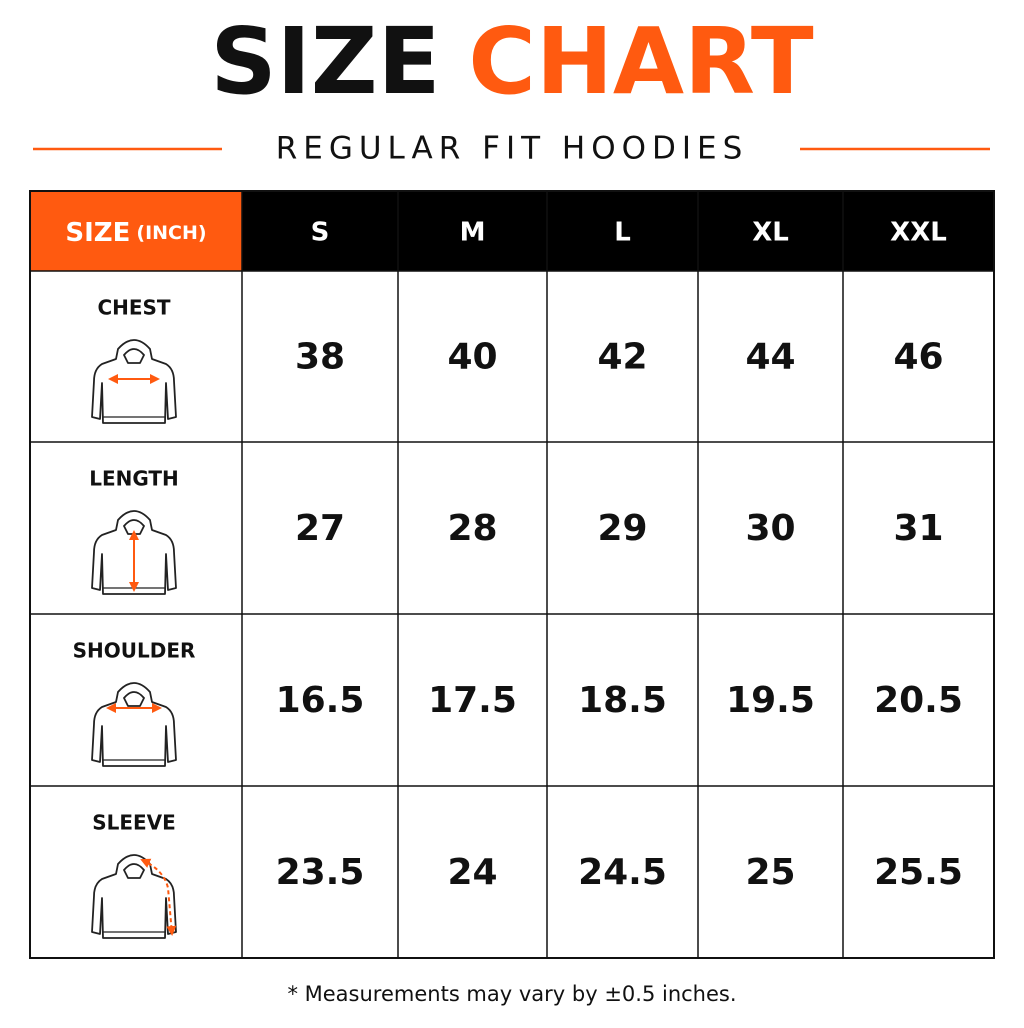 The width and height of the screenshot is (1024, 1028). What do you see at coordinates (511, 994) in the screenshot?
I see `footnote: * Measurements may vary by ±0.5 inches.` at bounding box center [511, 994].